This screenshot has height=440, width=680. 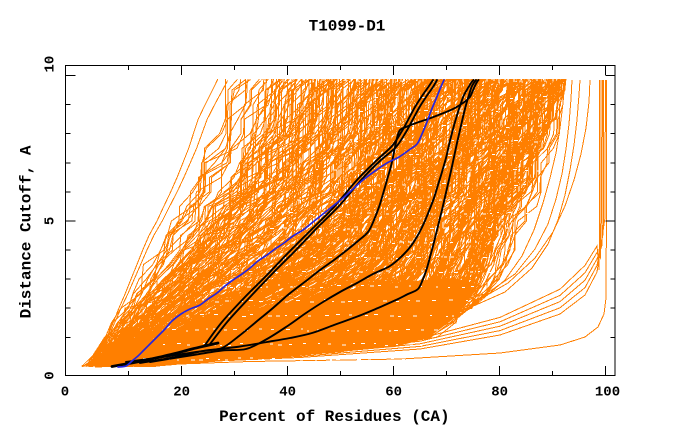 I want to click on svg-text: 100, so click(x=607, y=392).